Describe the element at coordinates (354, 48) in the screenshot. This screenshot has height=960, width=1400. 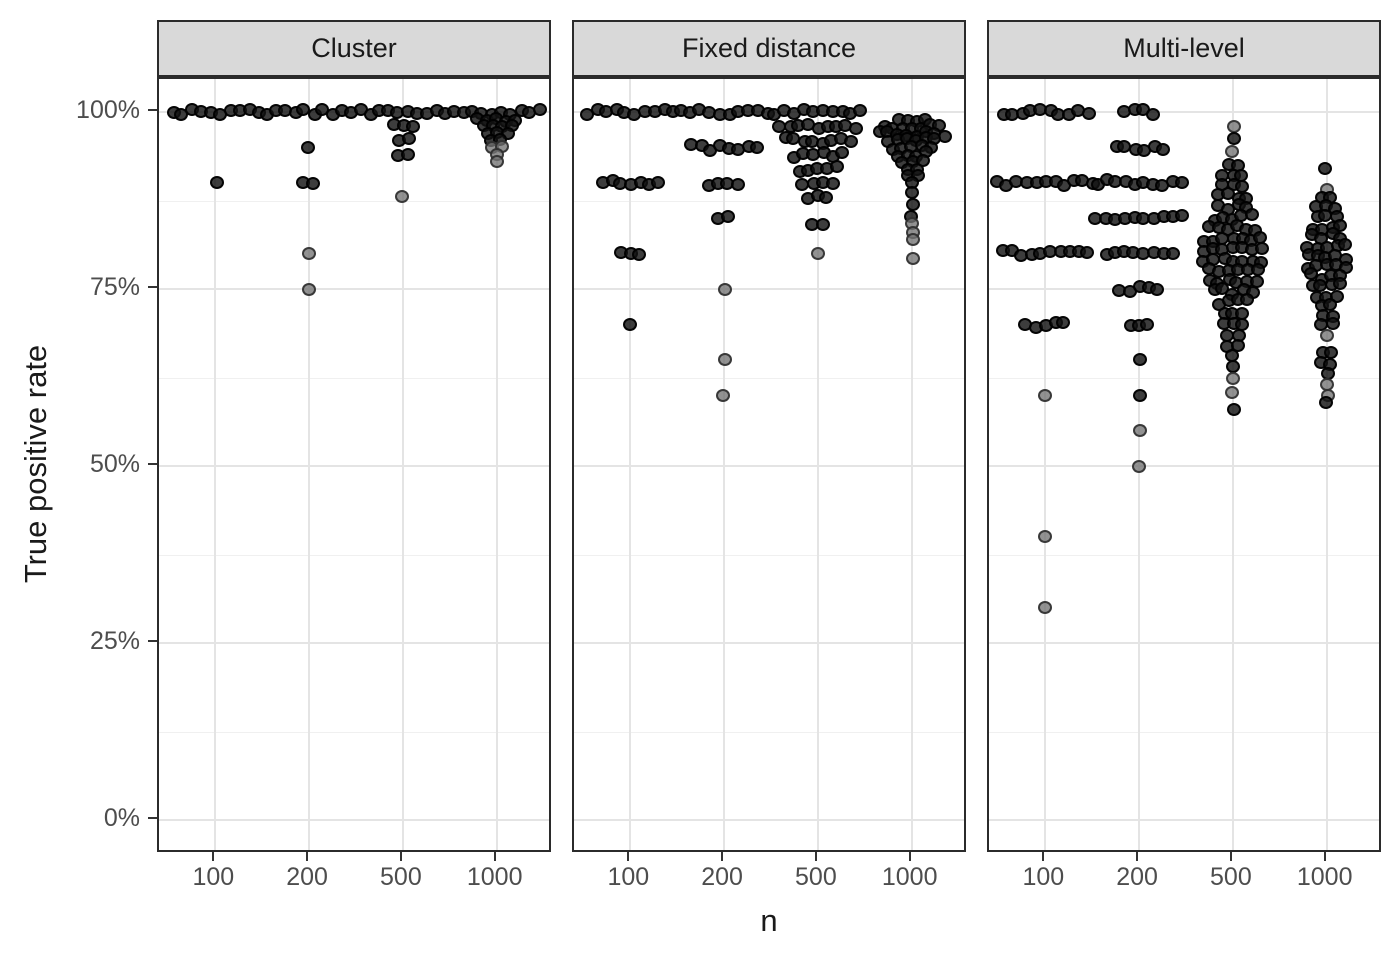
I see `facet-strip-cluster: Cluster` at that location.